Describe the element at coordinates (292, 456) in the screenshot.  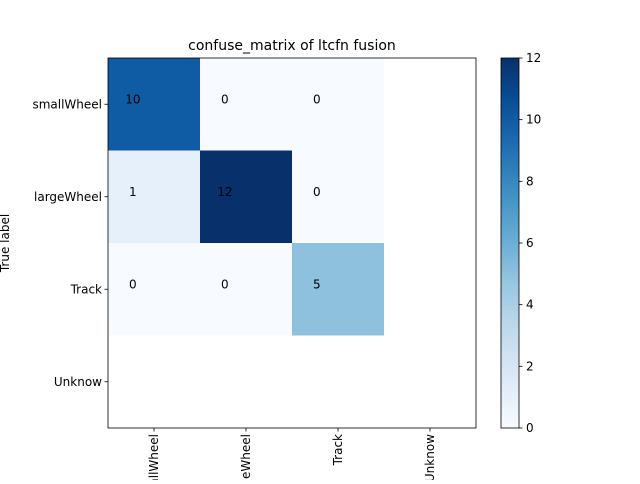
I see `x-axis-ticks: smallWheel largeWheel Track Unknow` at that location.